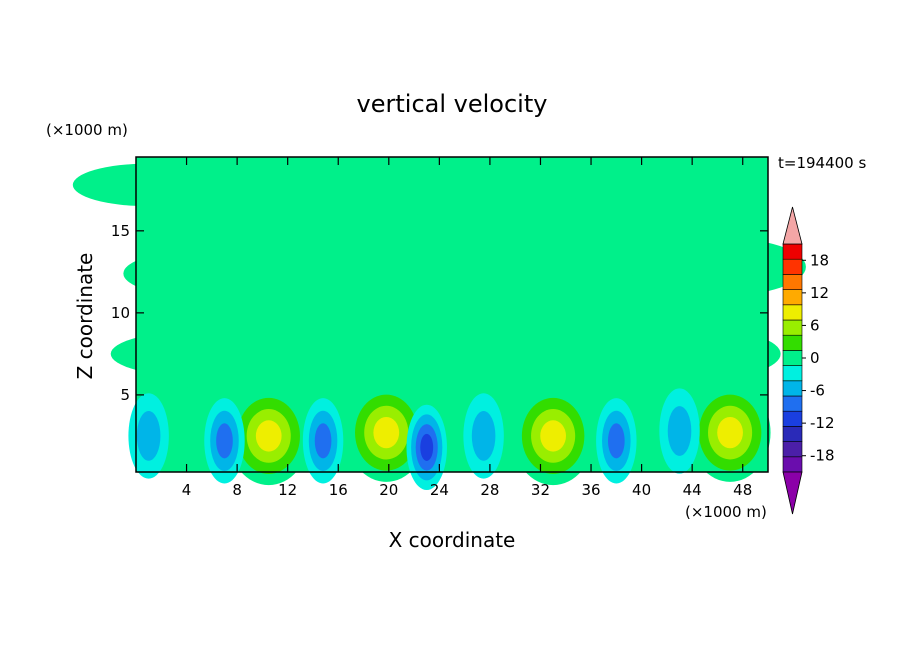 Image resolution: width=904 pixels, height=654 pixels. Describe the element at coordinates (540, 490) in the screenshot. I see `x-tick-label: 32` at that location.